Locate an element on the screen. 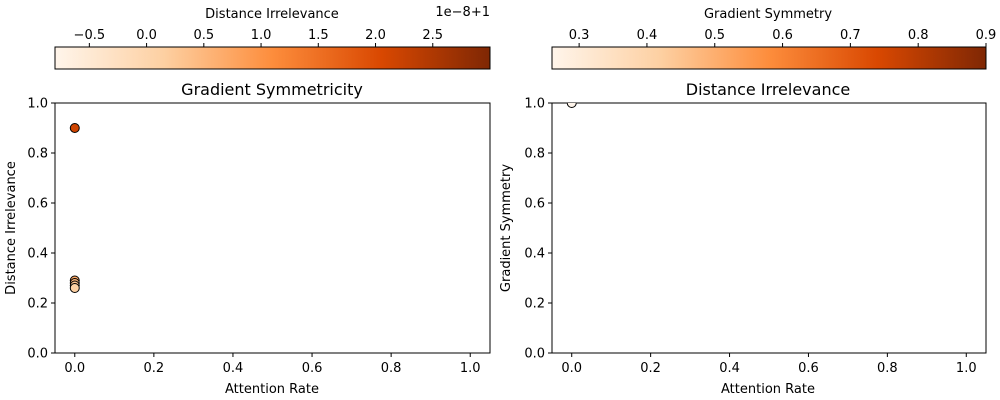 The image size is (1000, 400). right-colorbar-tick-label: 0.9 is located at coordinates (986, 35).